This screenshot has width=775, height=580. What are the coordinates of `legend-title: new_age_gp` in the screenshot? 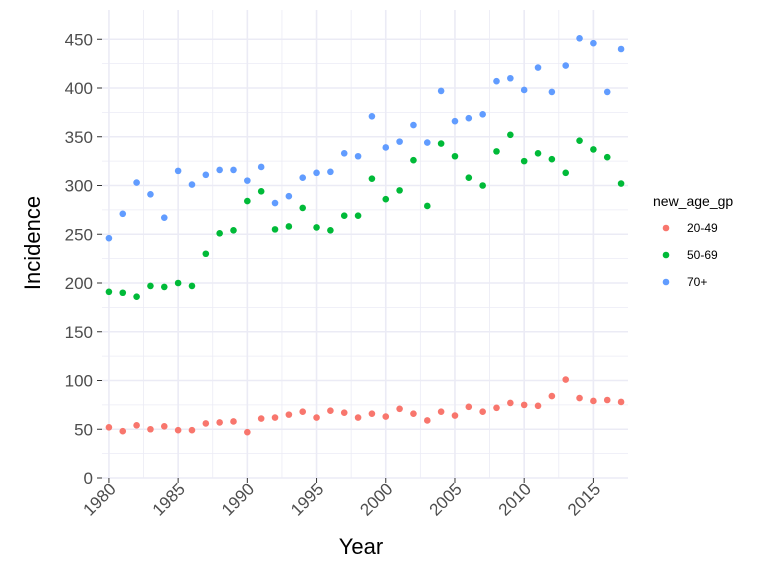 It's located at (693, 201).